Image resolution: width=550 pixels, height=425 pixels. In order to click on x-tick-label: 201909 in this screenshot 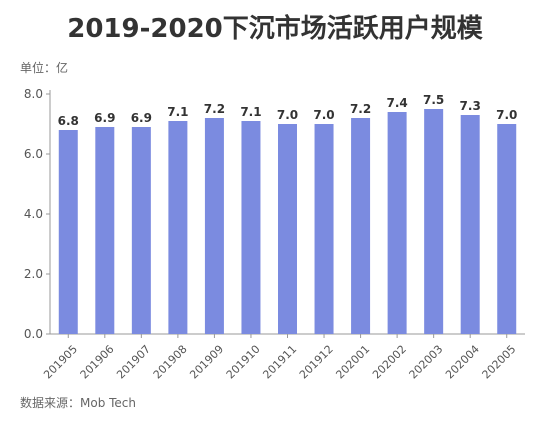, I will do `click(206, 362)`.